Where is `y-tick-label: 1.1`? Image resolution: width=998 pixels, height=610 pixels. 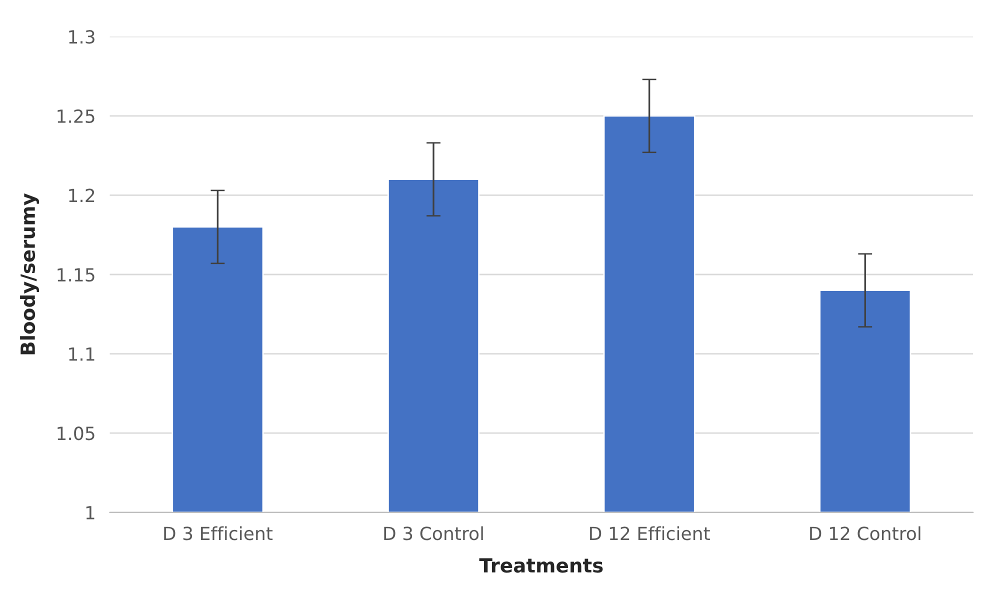
y-tick-label: 1.1 is located at coordinates (81, 354).